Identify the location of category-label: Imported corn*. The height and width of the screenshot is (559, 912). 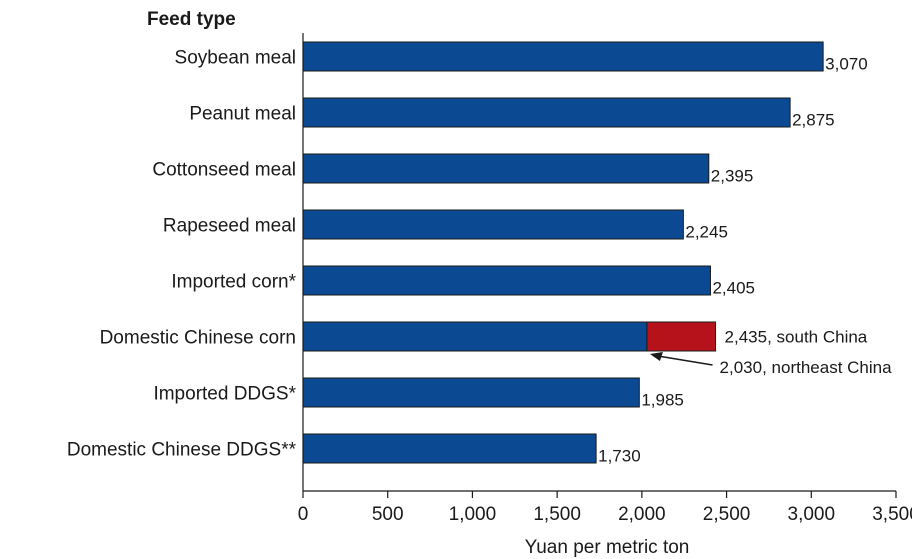
(233, 282).